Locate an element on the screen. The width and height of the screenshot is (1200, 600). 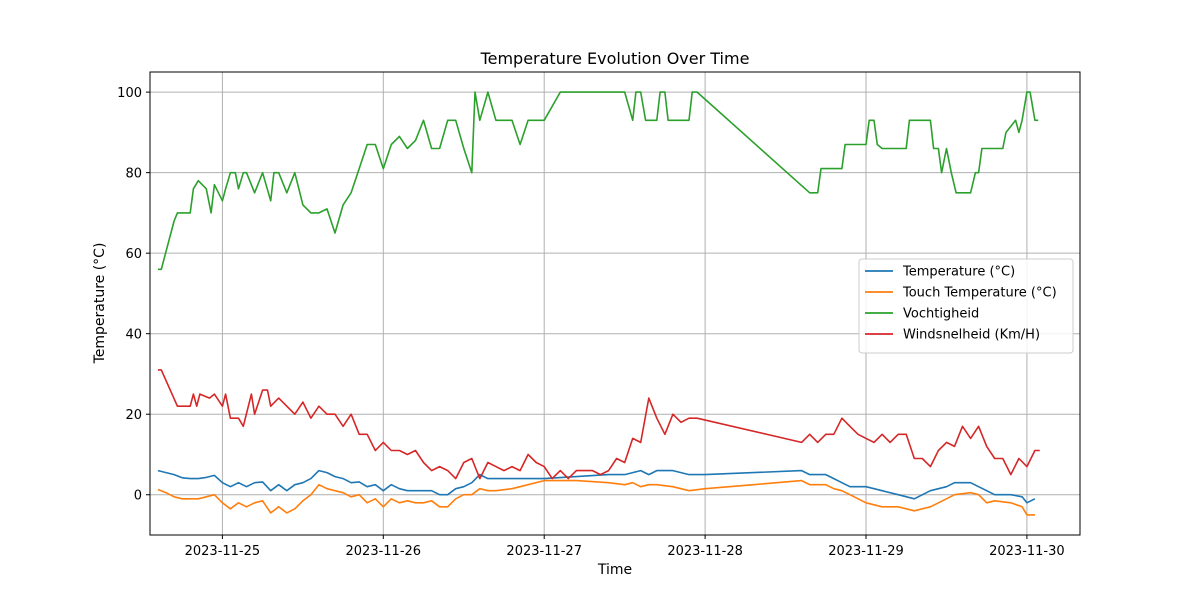
x-tick-label: 2023-11-25 is located at coordinates (223, 551).